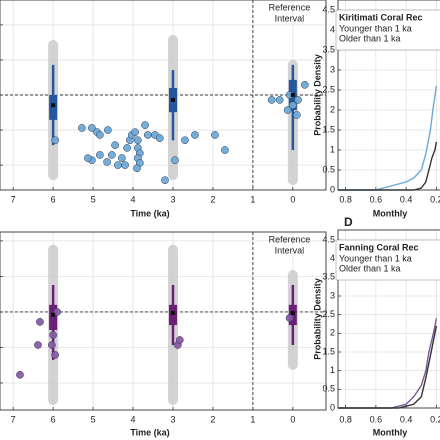  Describe the element at coordinates (332, 69) in the screenshot. I see `y-tick-label: 3` at that location.